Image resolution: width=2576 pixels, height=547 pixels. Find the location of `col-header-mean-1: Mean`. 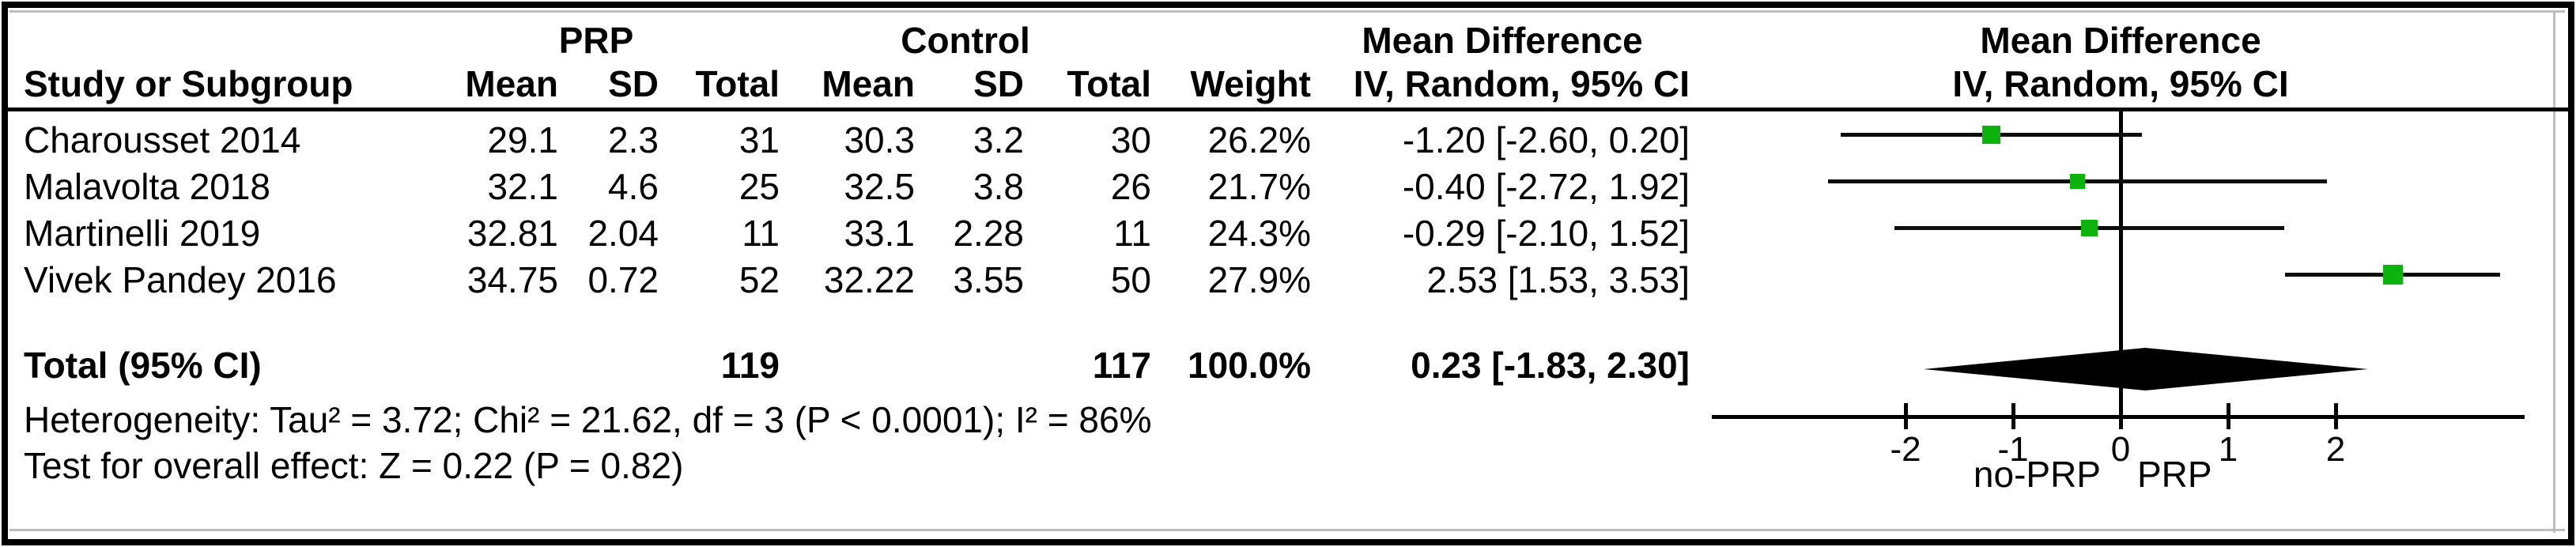

col-header-mean-1: Mean is located at coordinates (511, 83).